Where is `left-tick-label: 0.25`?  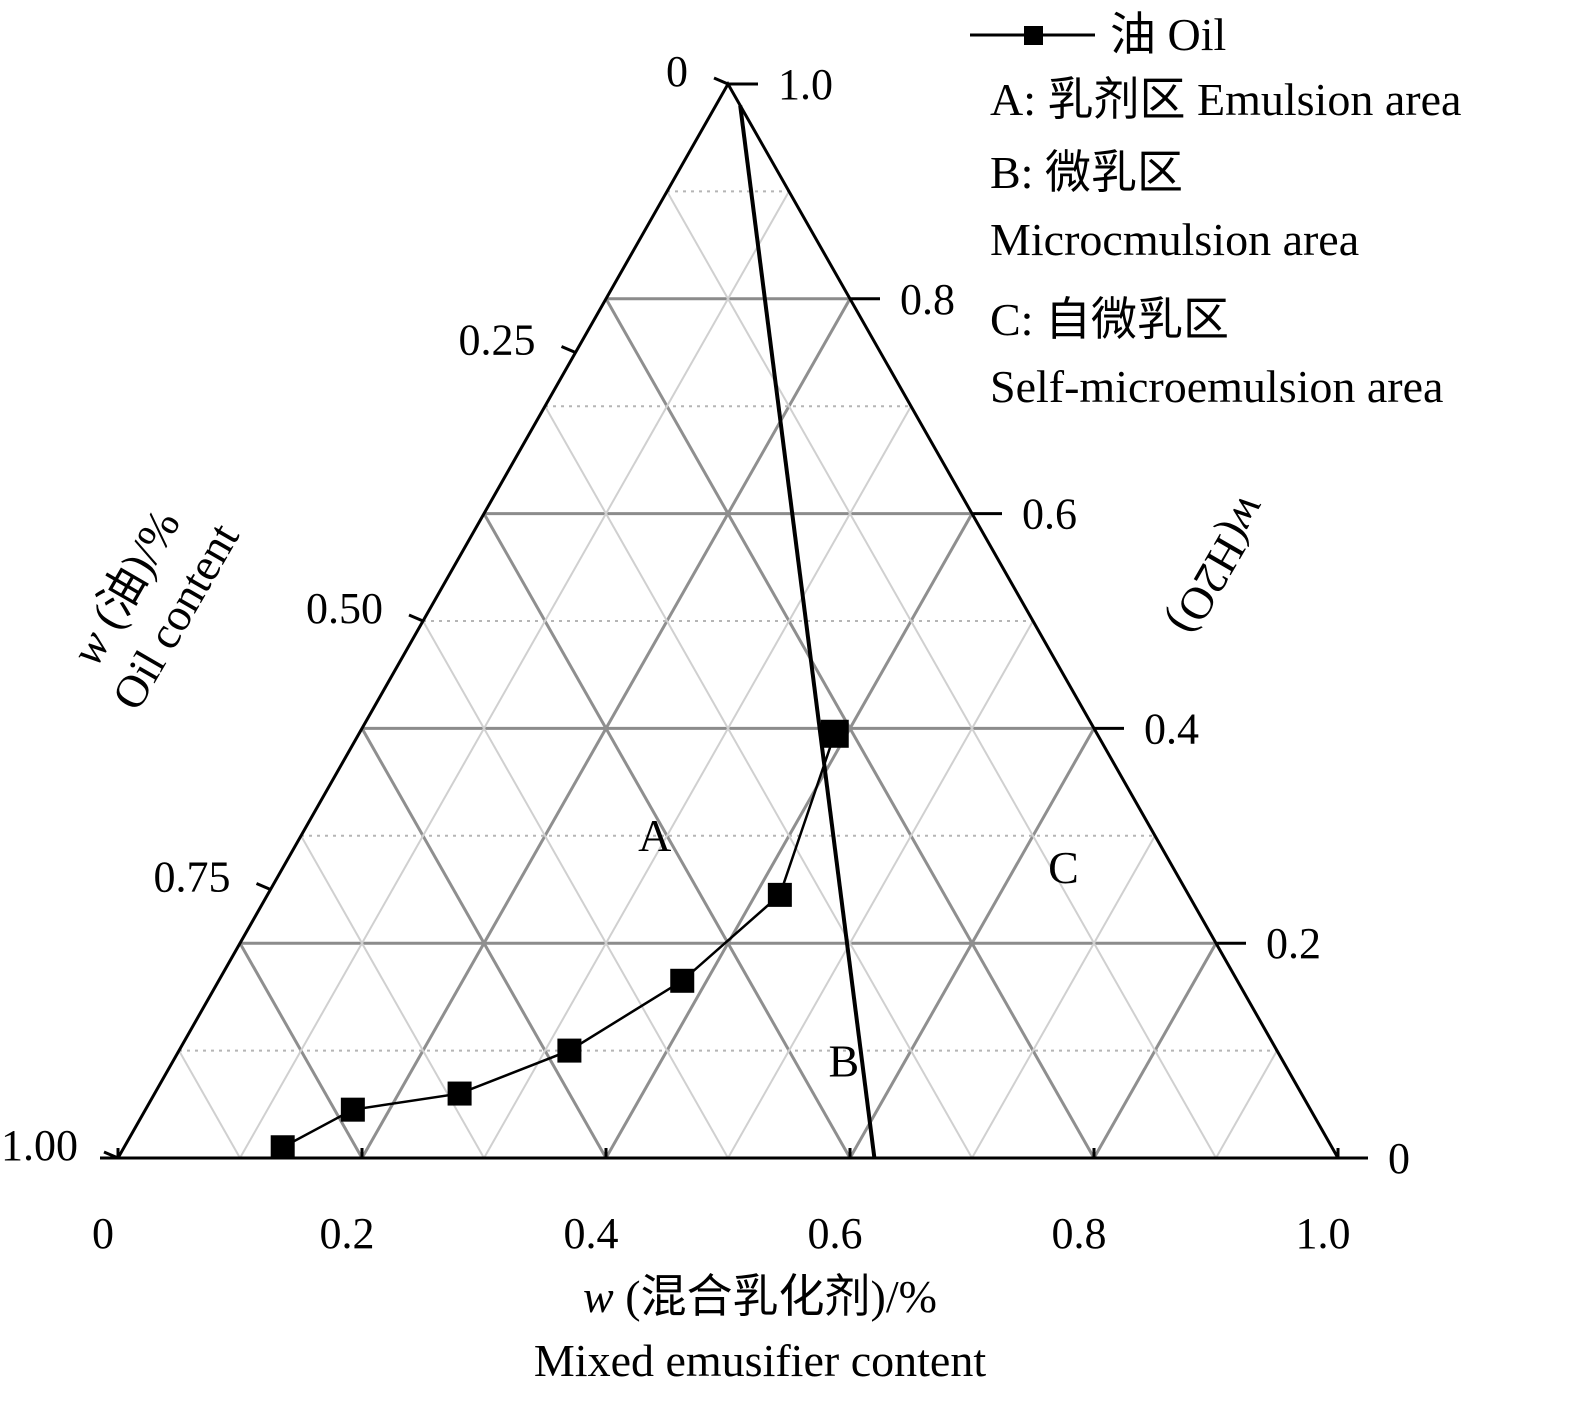 left-tick-label: 0.25 is located at coordinates (497, 340).